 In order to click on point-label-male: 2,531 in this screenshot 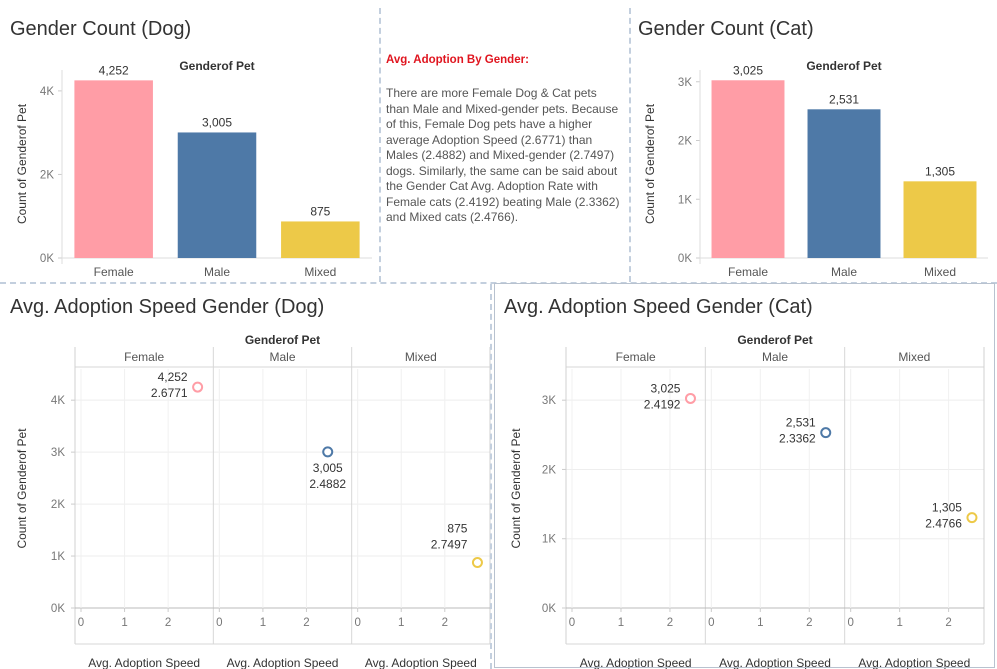, I will do `click(801, 423)`.